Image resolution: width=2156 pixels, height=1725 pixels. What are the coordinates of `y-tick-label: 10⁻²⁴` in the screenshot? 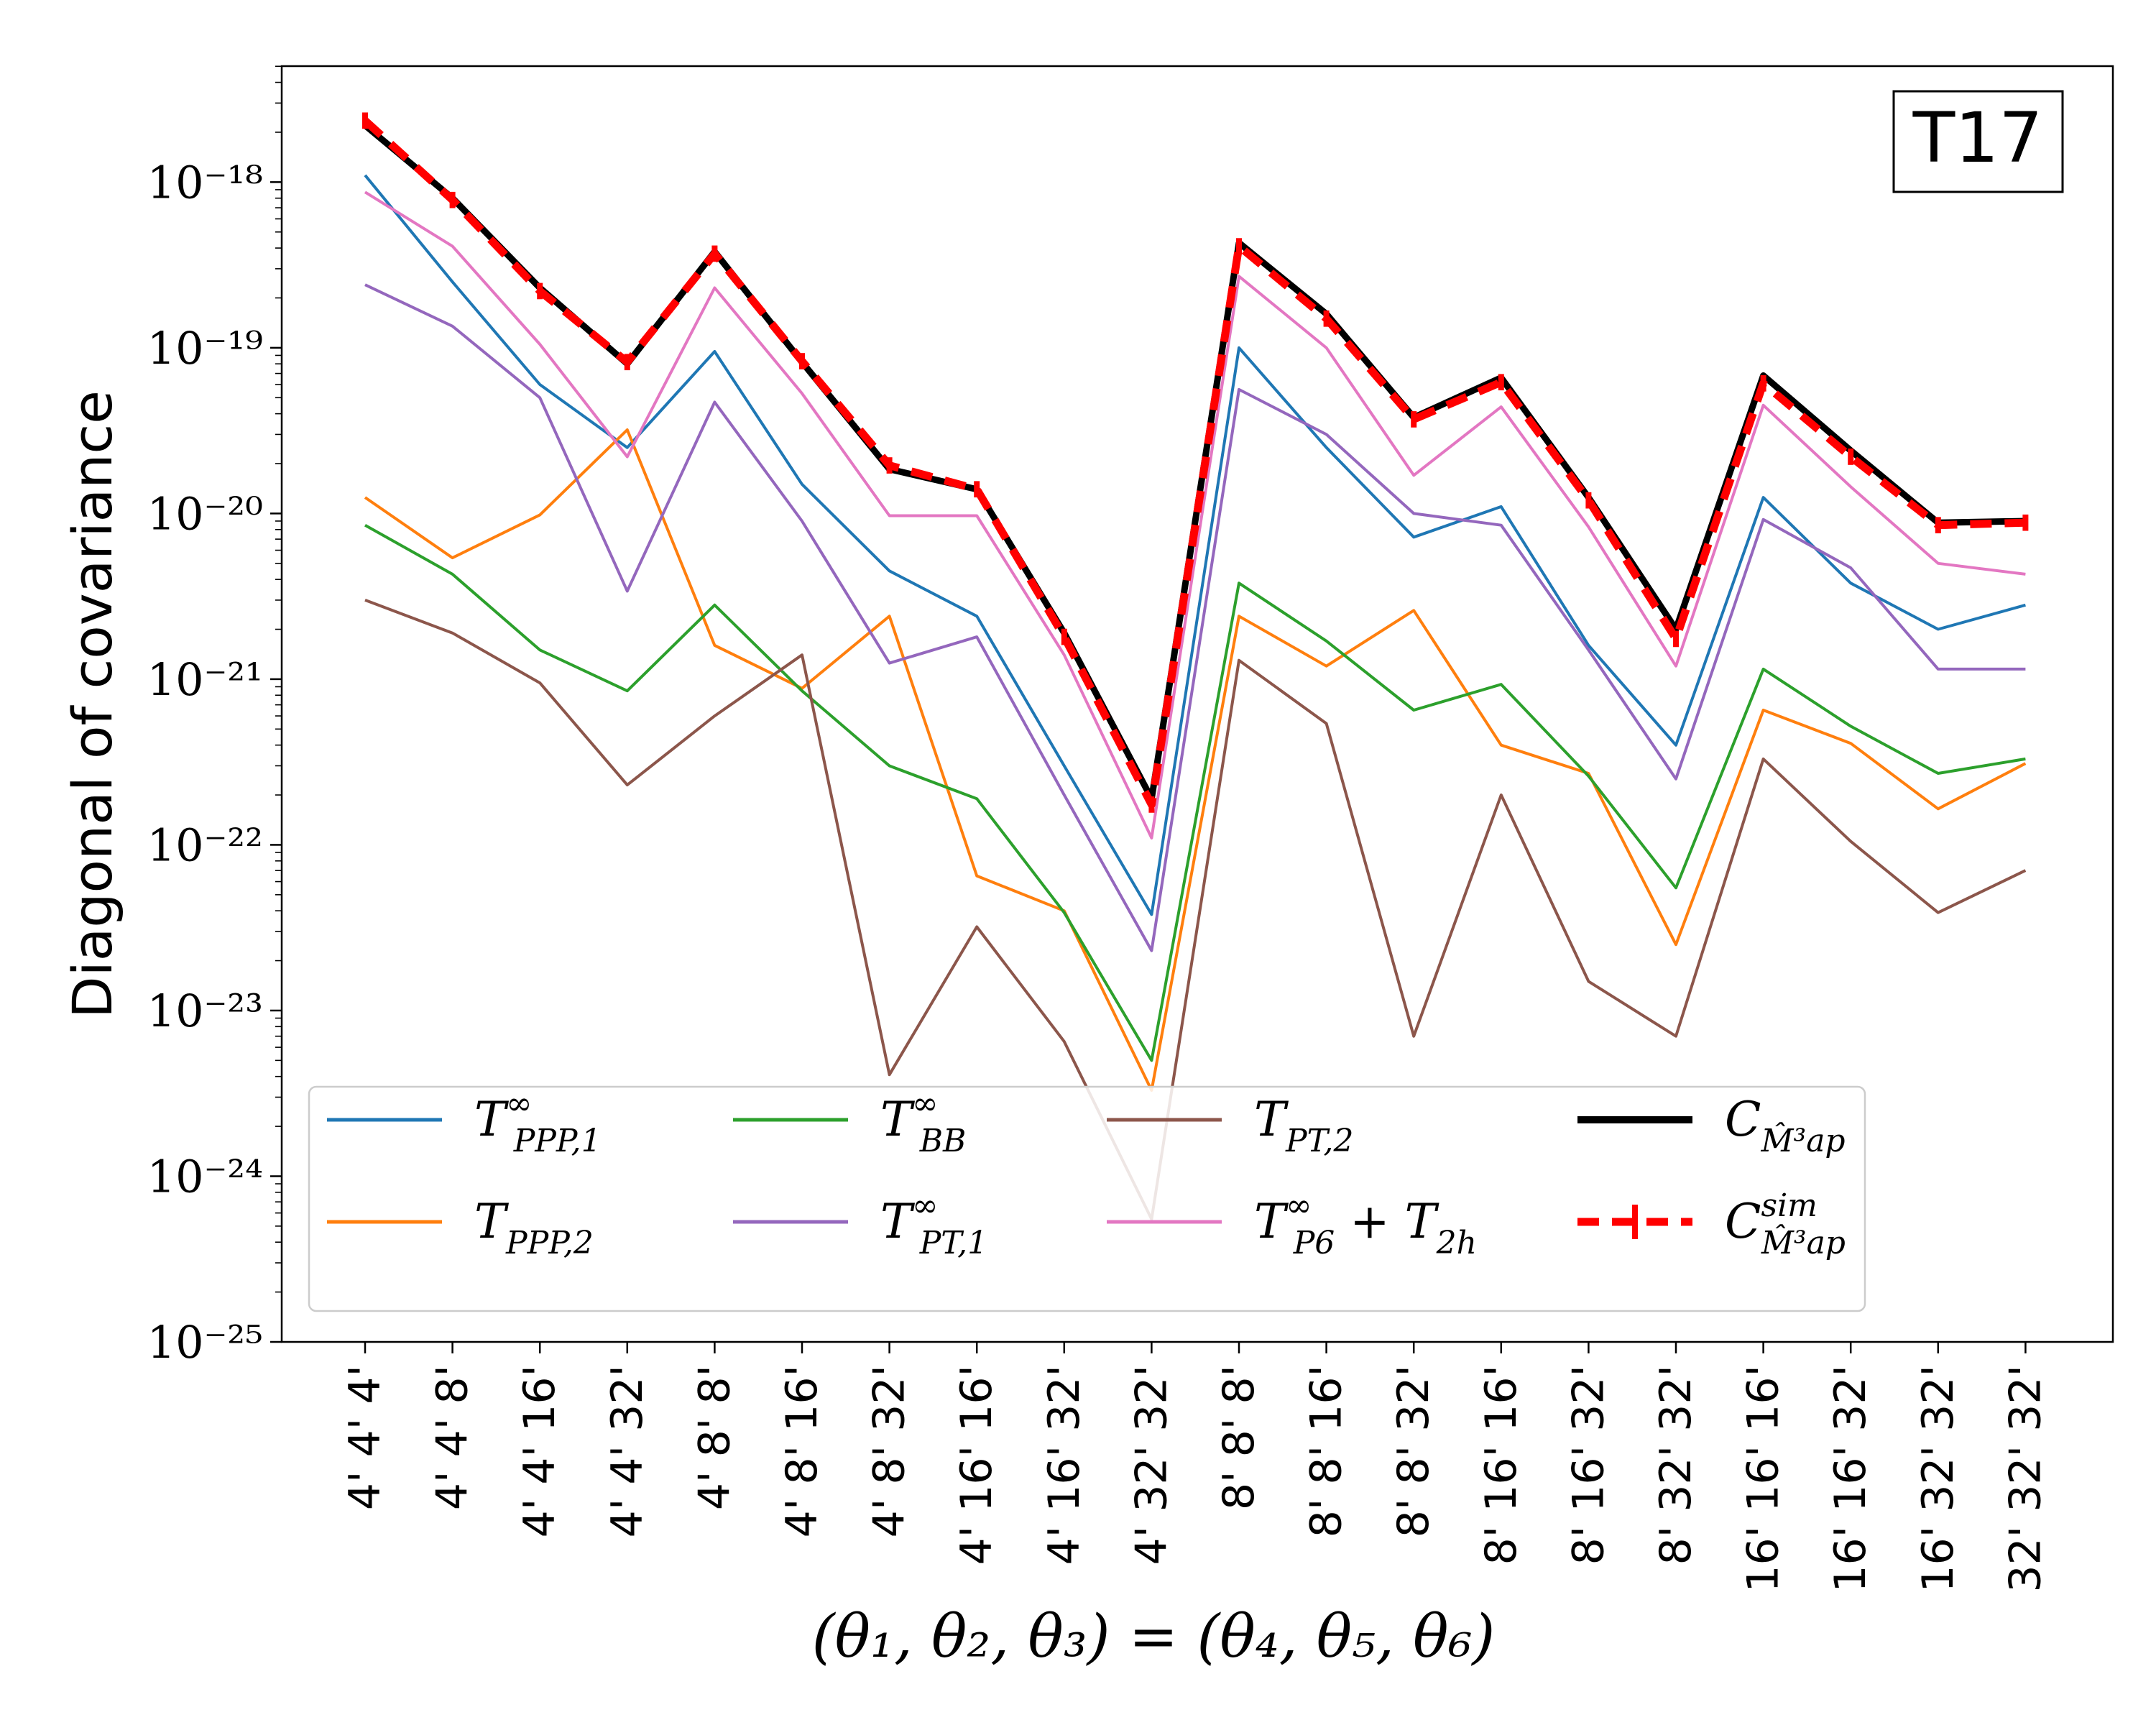 It's located at (205, 1176).